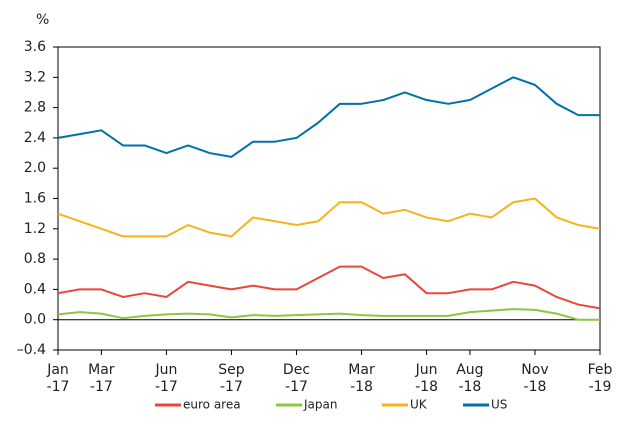  What do you see at coordinates (35, 199) in the screenshot?
I see `y-tick-label: 1.6` at bounding box center [35, 199].